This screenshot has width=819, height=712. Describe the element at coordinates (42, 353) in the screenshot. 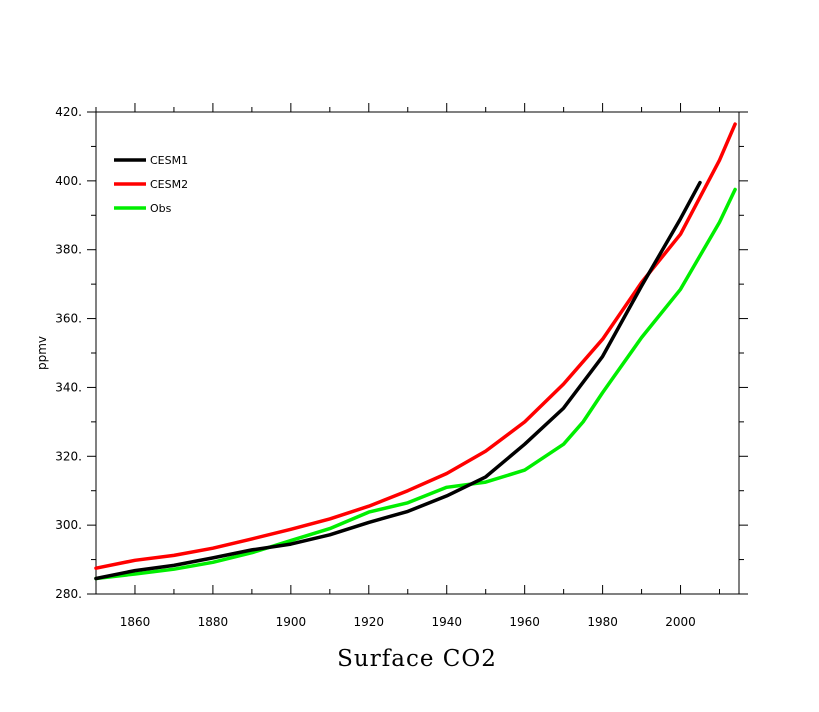

I see `y-axis-label: ppmv` at that location.